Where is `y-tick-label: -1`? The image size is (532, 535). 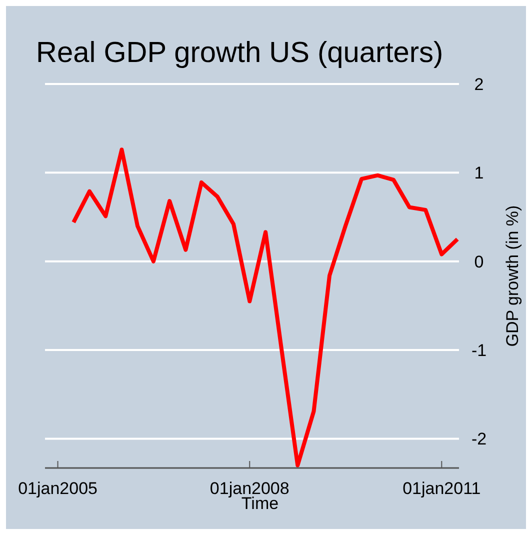 y-tick-label: -1 is located at coordinates (479, 350).